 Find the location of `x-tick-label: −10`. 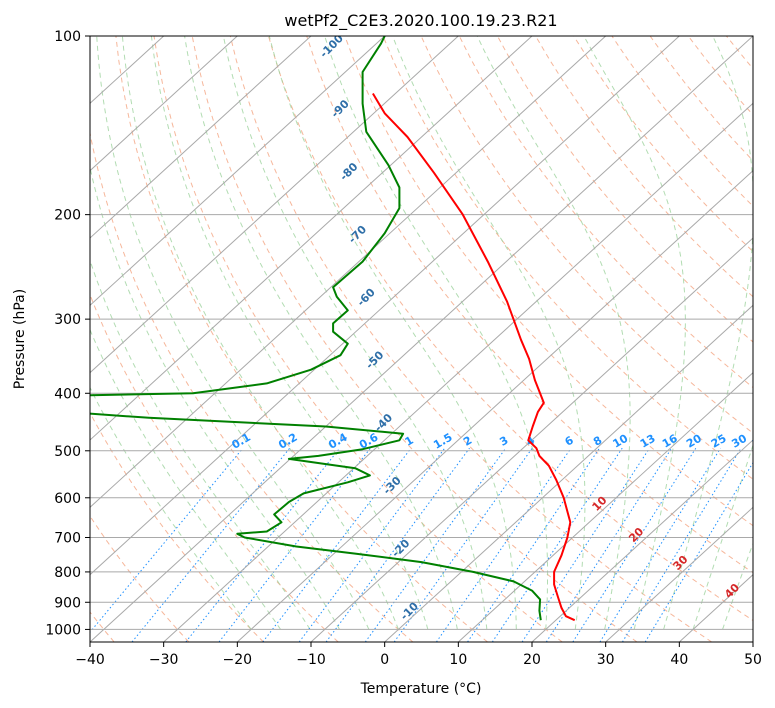

x-tick-label: −10 is located at coordinates (311, 660).